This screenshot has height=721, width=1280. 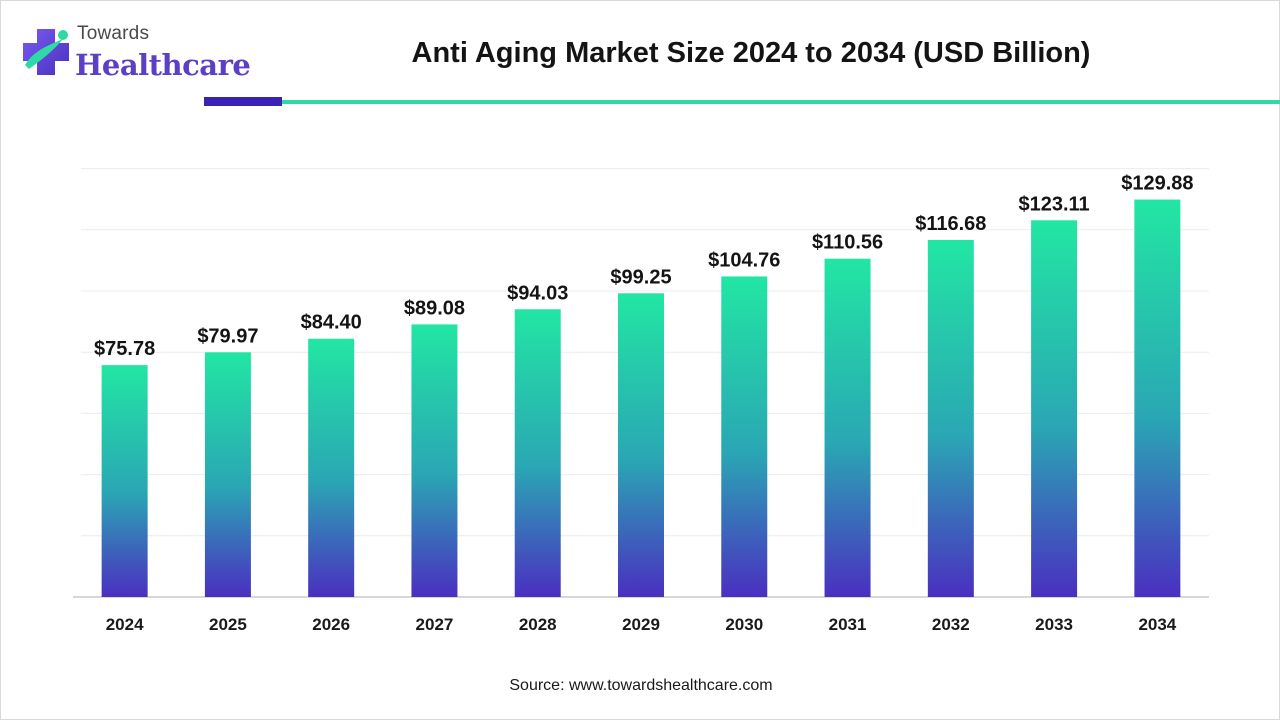 I want to click on value-label-2033: $123.11, so click(x=1053, y=204).